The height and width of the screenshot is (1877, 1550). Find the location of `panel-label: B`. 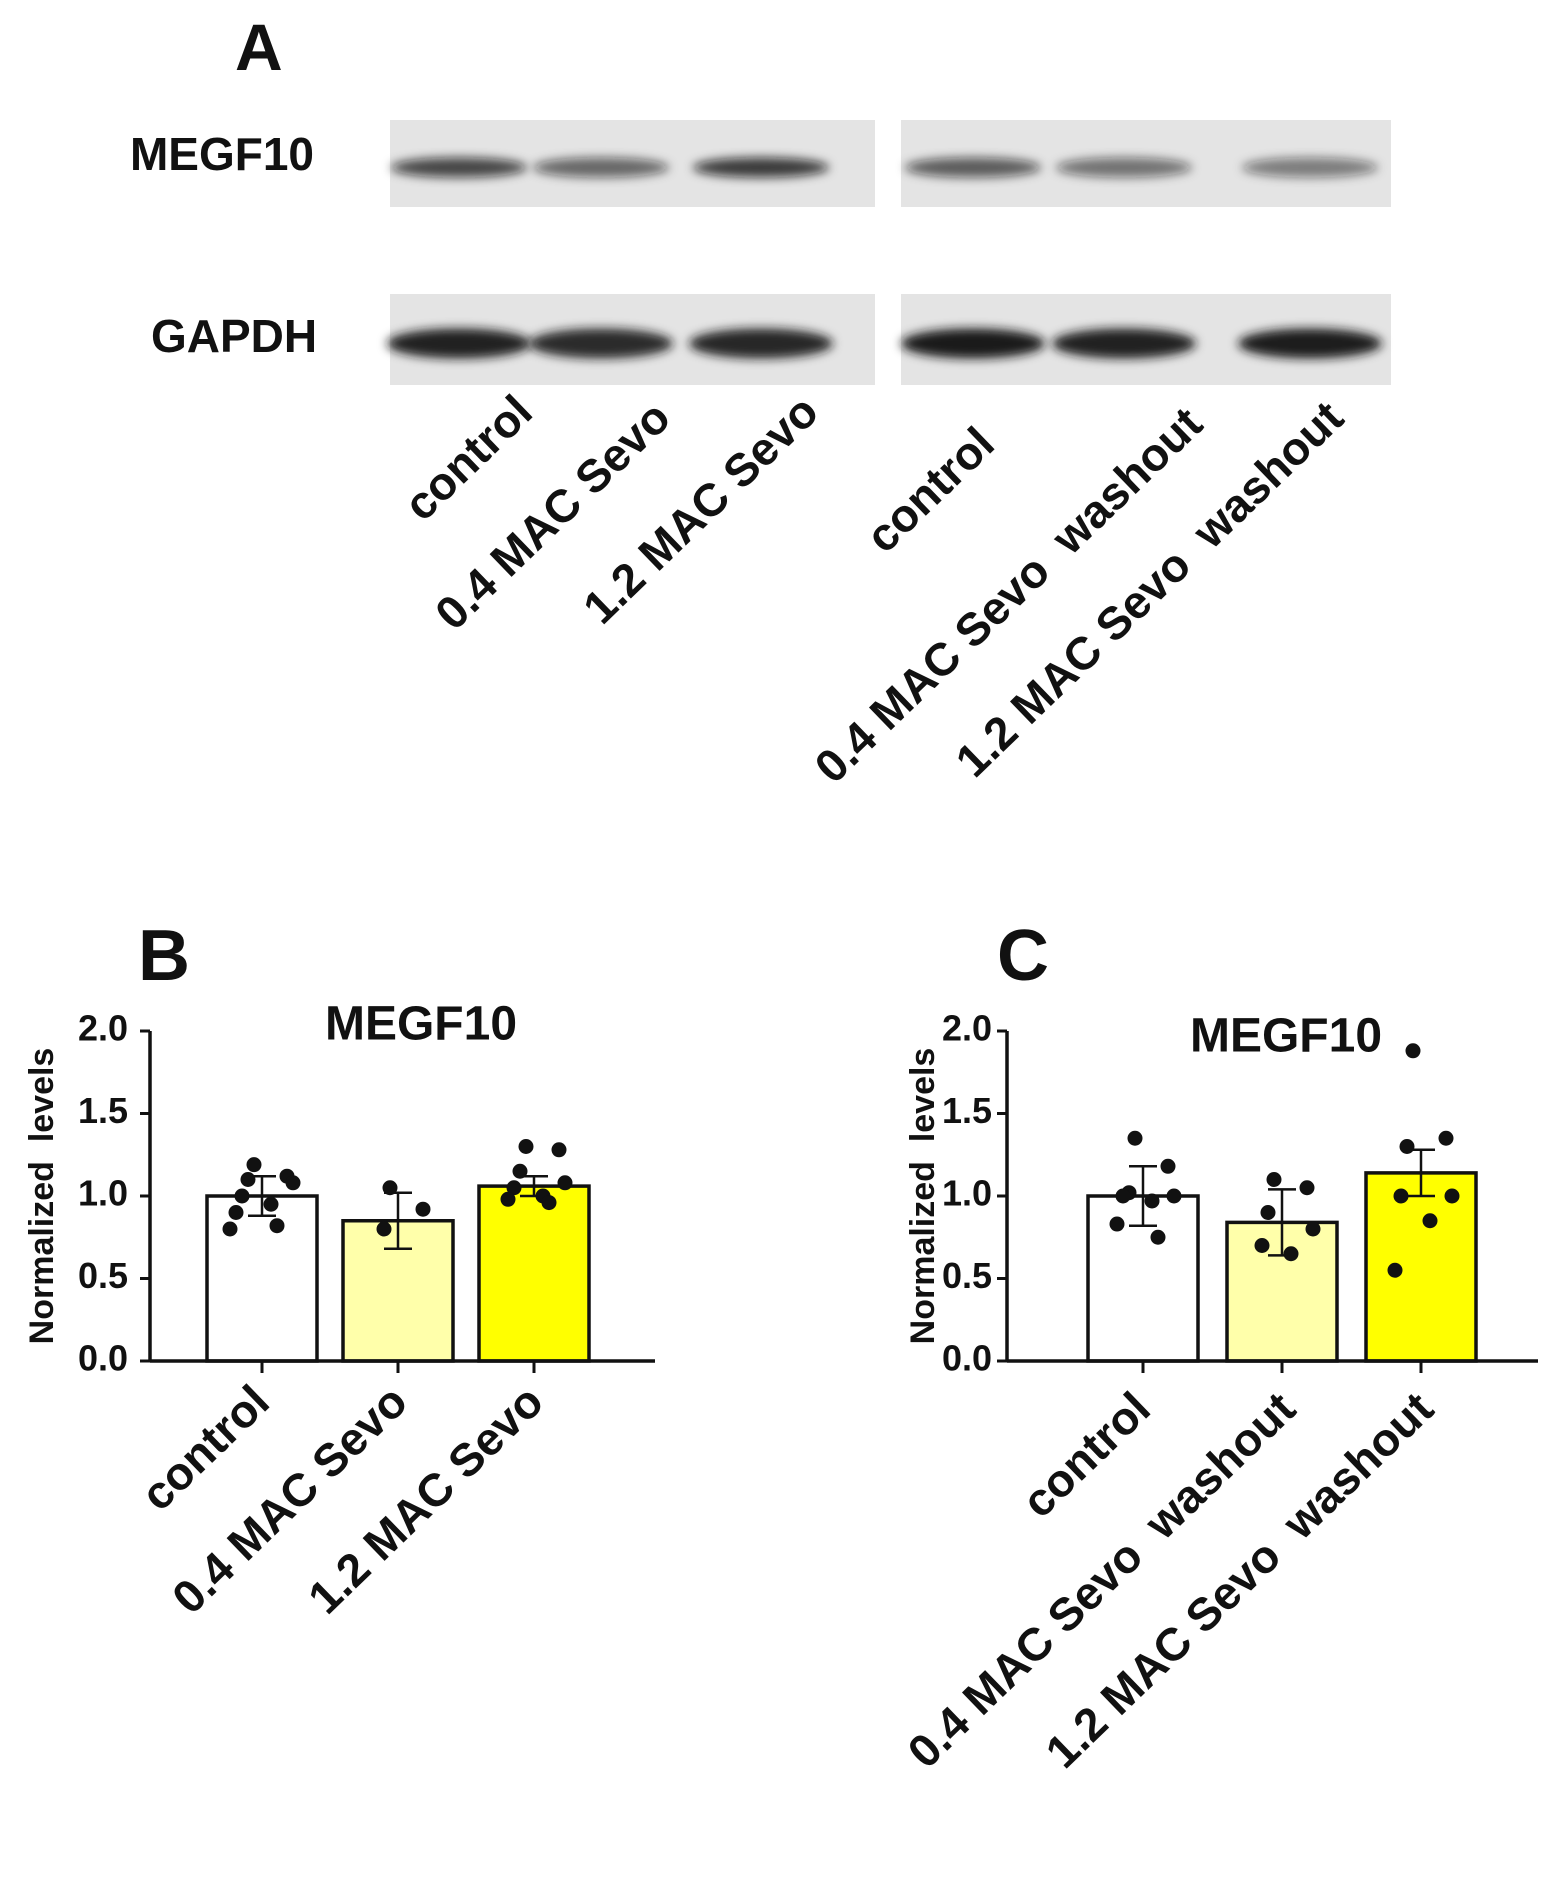

panel-label: B is located at coordinates (164, 956).